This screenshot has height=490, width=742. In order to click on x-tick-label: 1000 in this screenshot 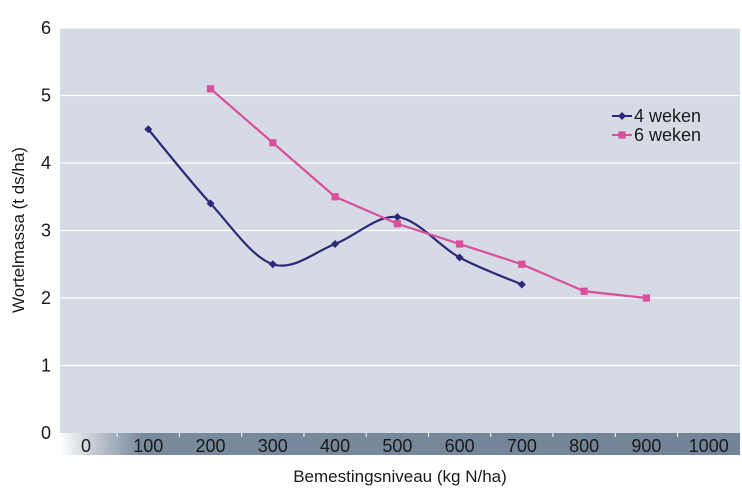, I will do `click(709, 446)`.